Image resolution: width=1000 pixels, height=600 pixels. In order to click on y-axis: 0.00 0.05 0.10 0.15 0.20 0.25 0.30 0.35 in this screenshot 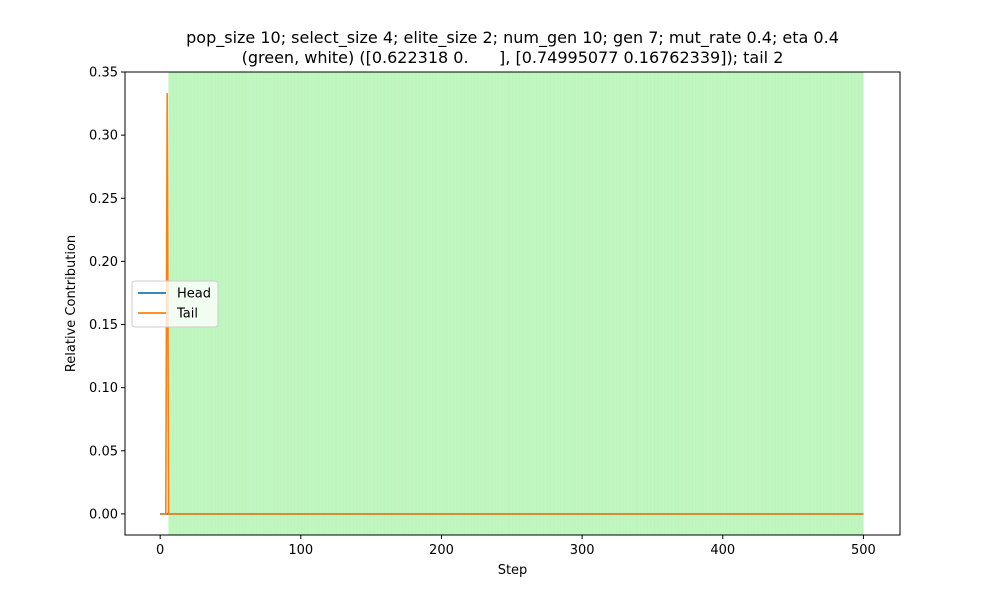, I will do `click(107, 294)`.